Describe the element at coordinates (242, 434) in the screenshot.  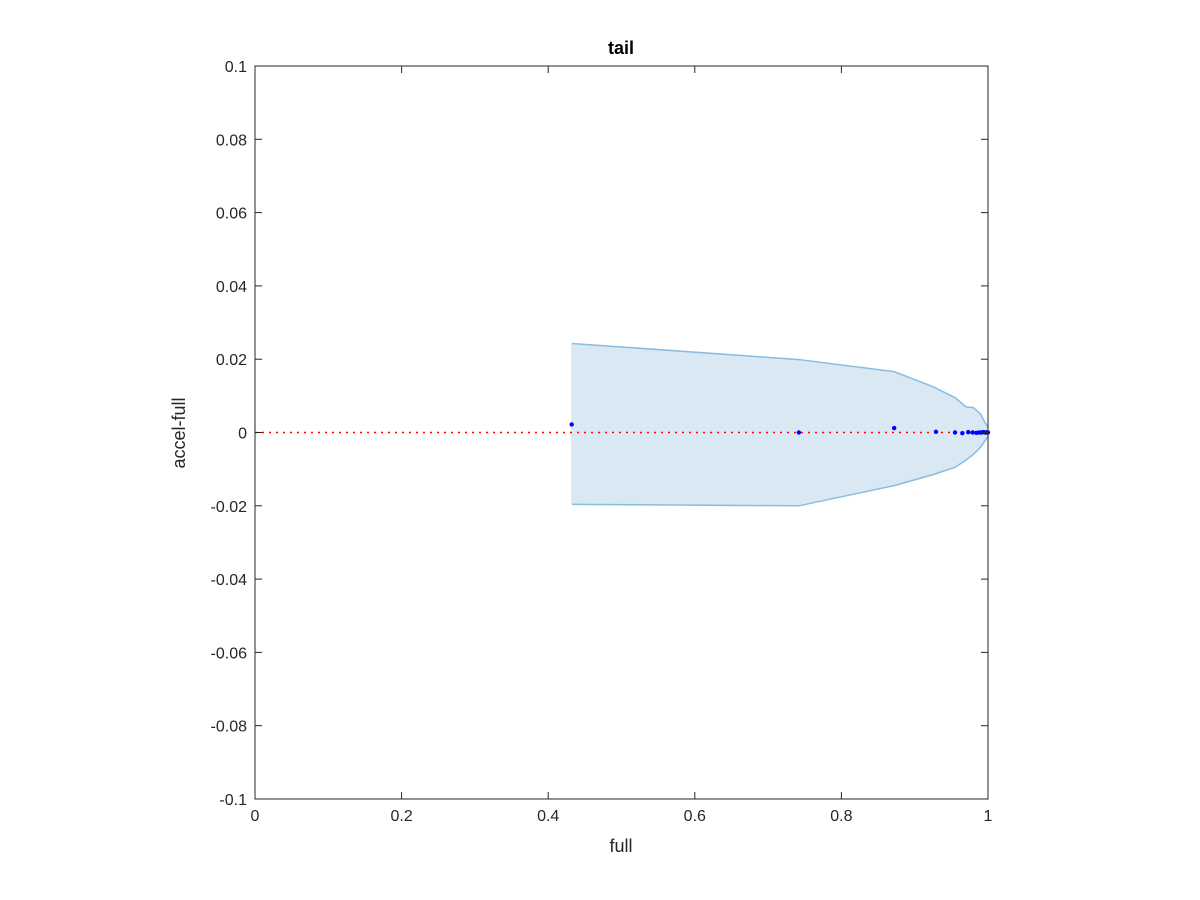
I see `y-tick-label: 0` at that location.